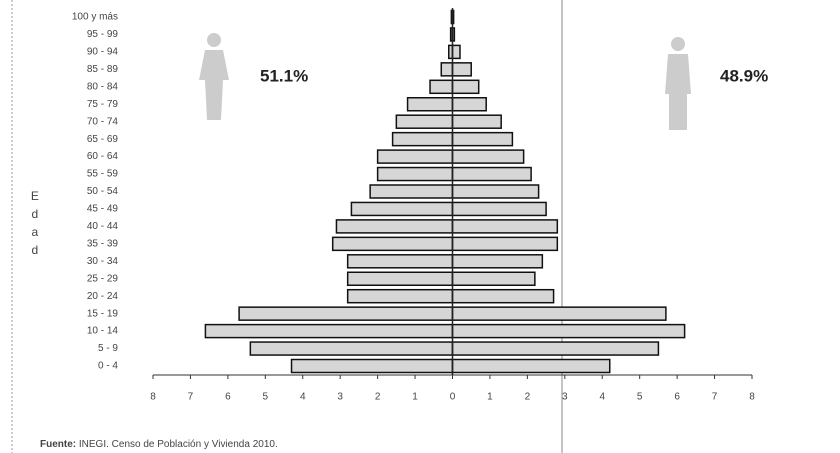 Image resolution: width=840 pixels, height=453 pixels. Describe the element at coordinates (103, 104) in the screenshot. I see `category-label: 75 - 79` at that location.